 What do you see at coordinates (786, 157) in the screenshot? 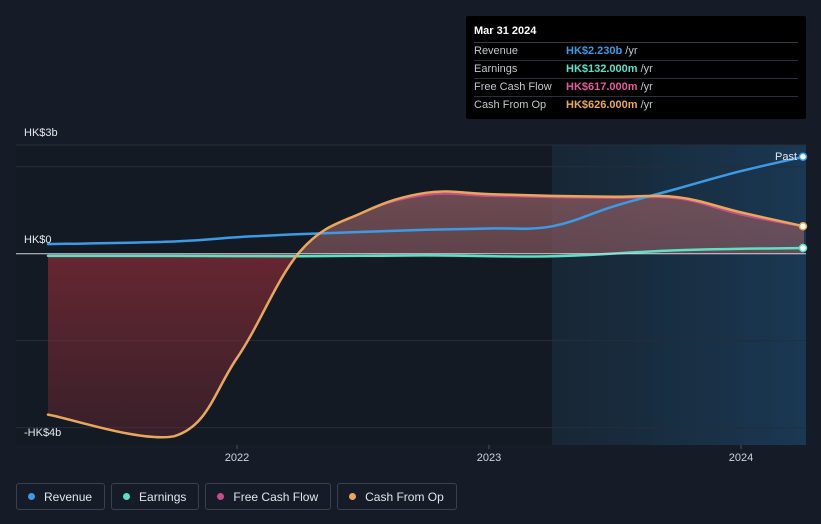
I see `past-label: Past` at bounding box center [786, 157].